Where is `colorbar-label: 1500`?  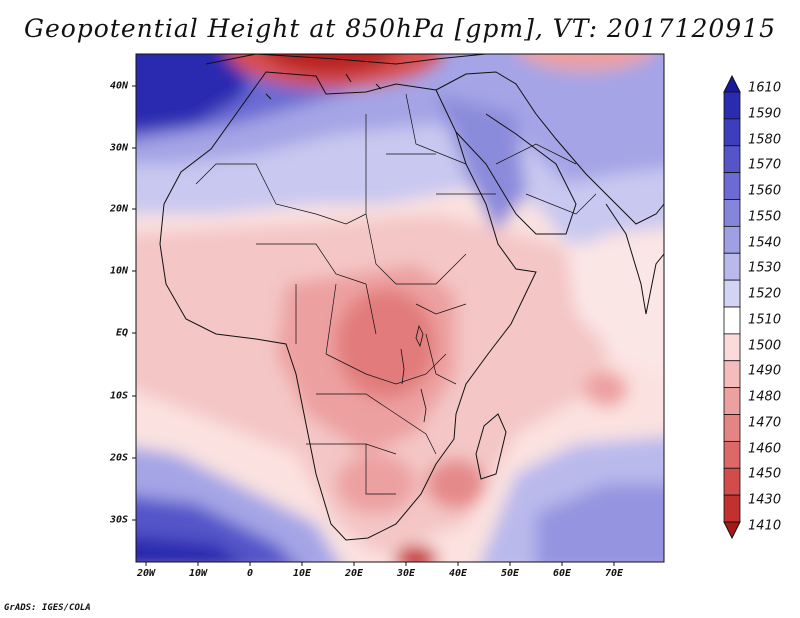 colorbar-label: 1500 is located at coordinates (765, 346).